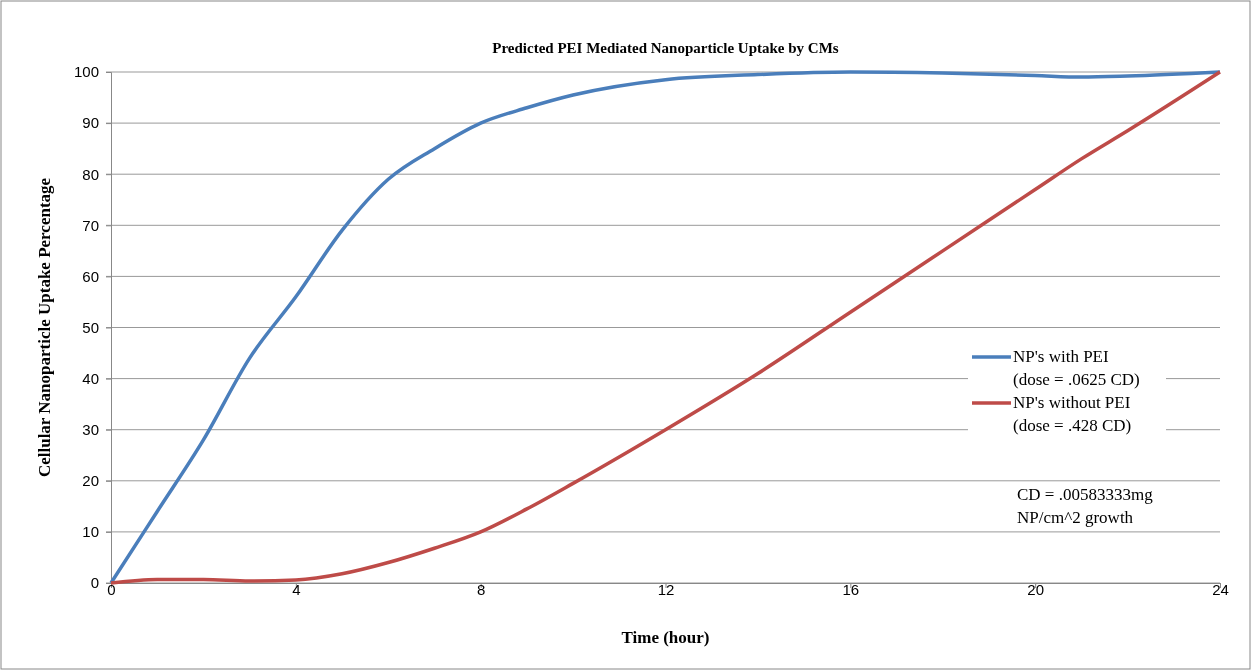 This screenshot has height=670, width=1251. Describe the element at coordinates (90, 225) in the screenshot. I see `y-tick-label: 70` at that location.